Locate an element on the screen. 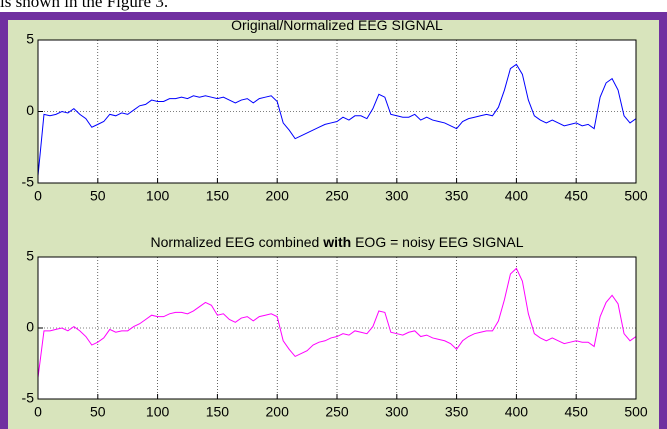  title-part: Original/Normalized EEG SIGNAL is located at coordinates (337, 25).